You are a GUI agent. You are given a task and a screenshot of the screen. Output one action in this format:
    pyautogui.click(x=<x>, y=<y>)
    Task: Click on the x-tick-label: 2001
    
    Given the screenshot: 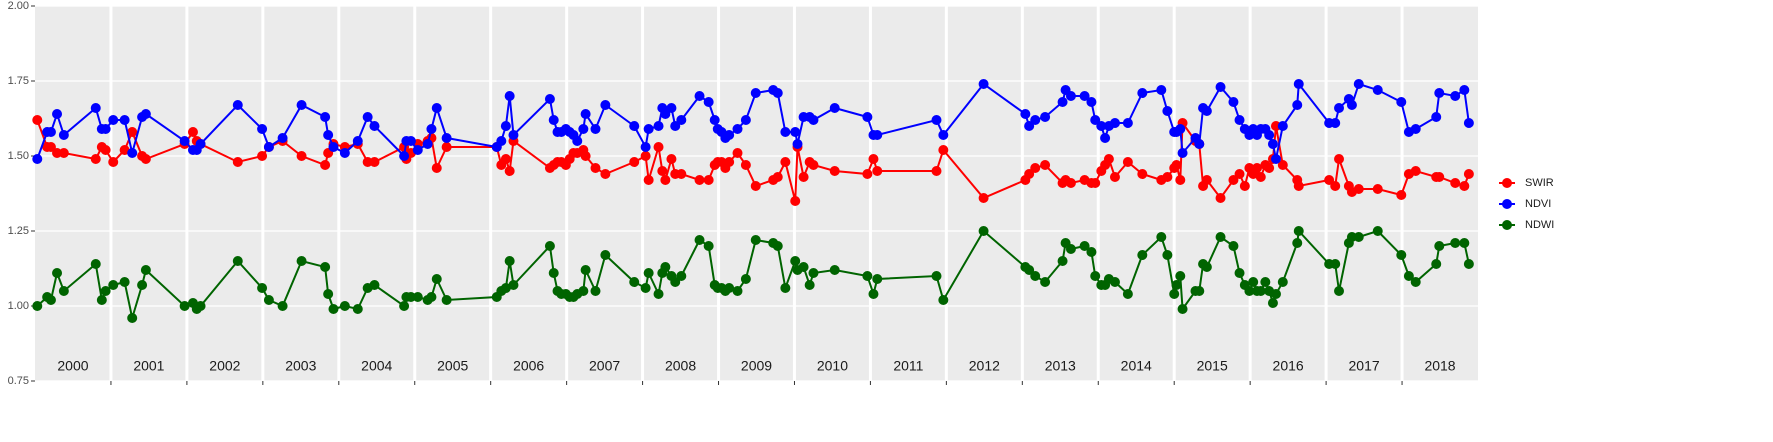 What is the action you would take?
    pyautogui.click(x=148, y=366)
    